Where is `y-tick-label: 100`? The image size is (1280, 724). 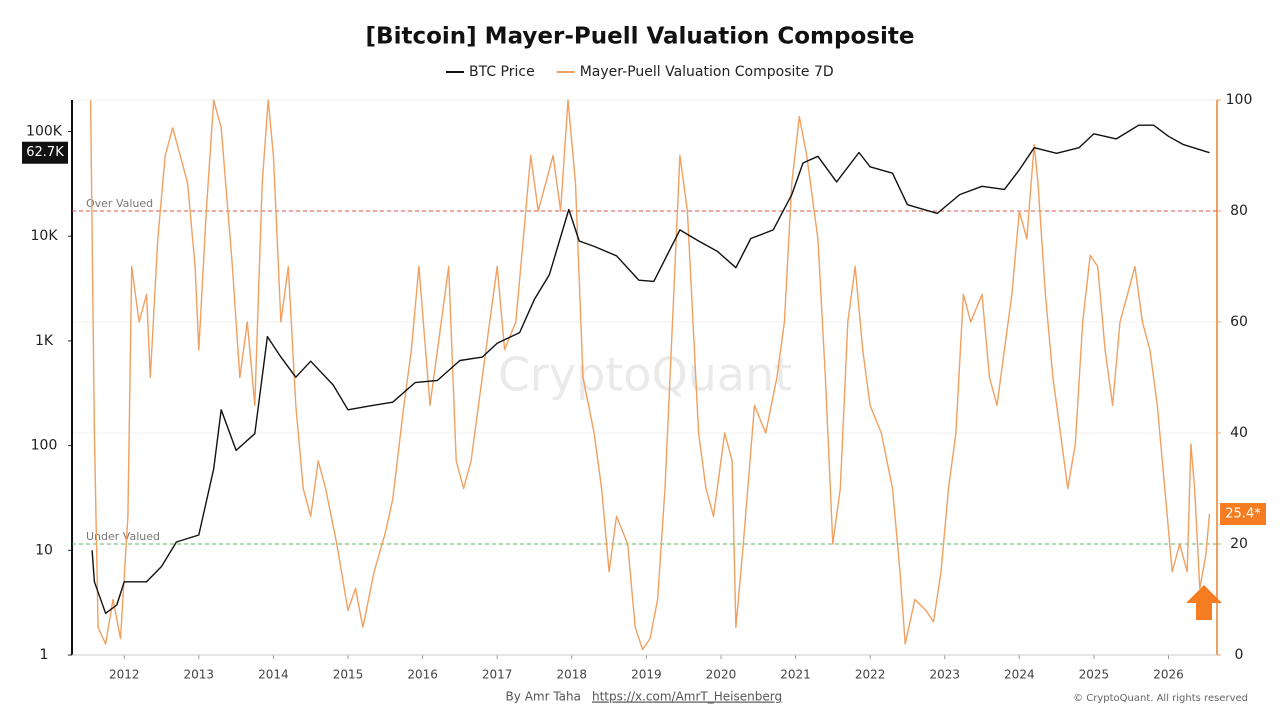 y-tick-label: 100 is located at coordinates (44, 446).